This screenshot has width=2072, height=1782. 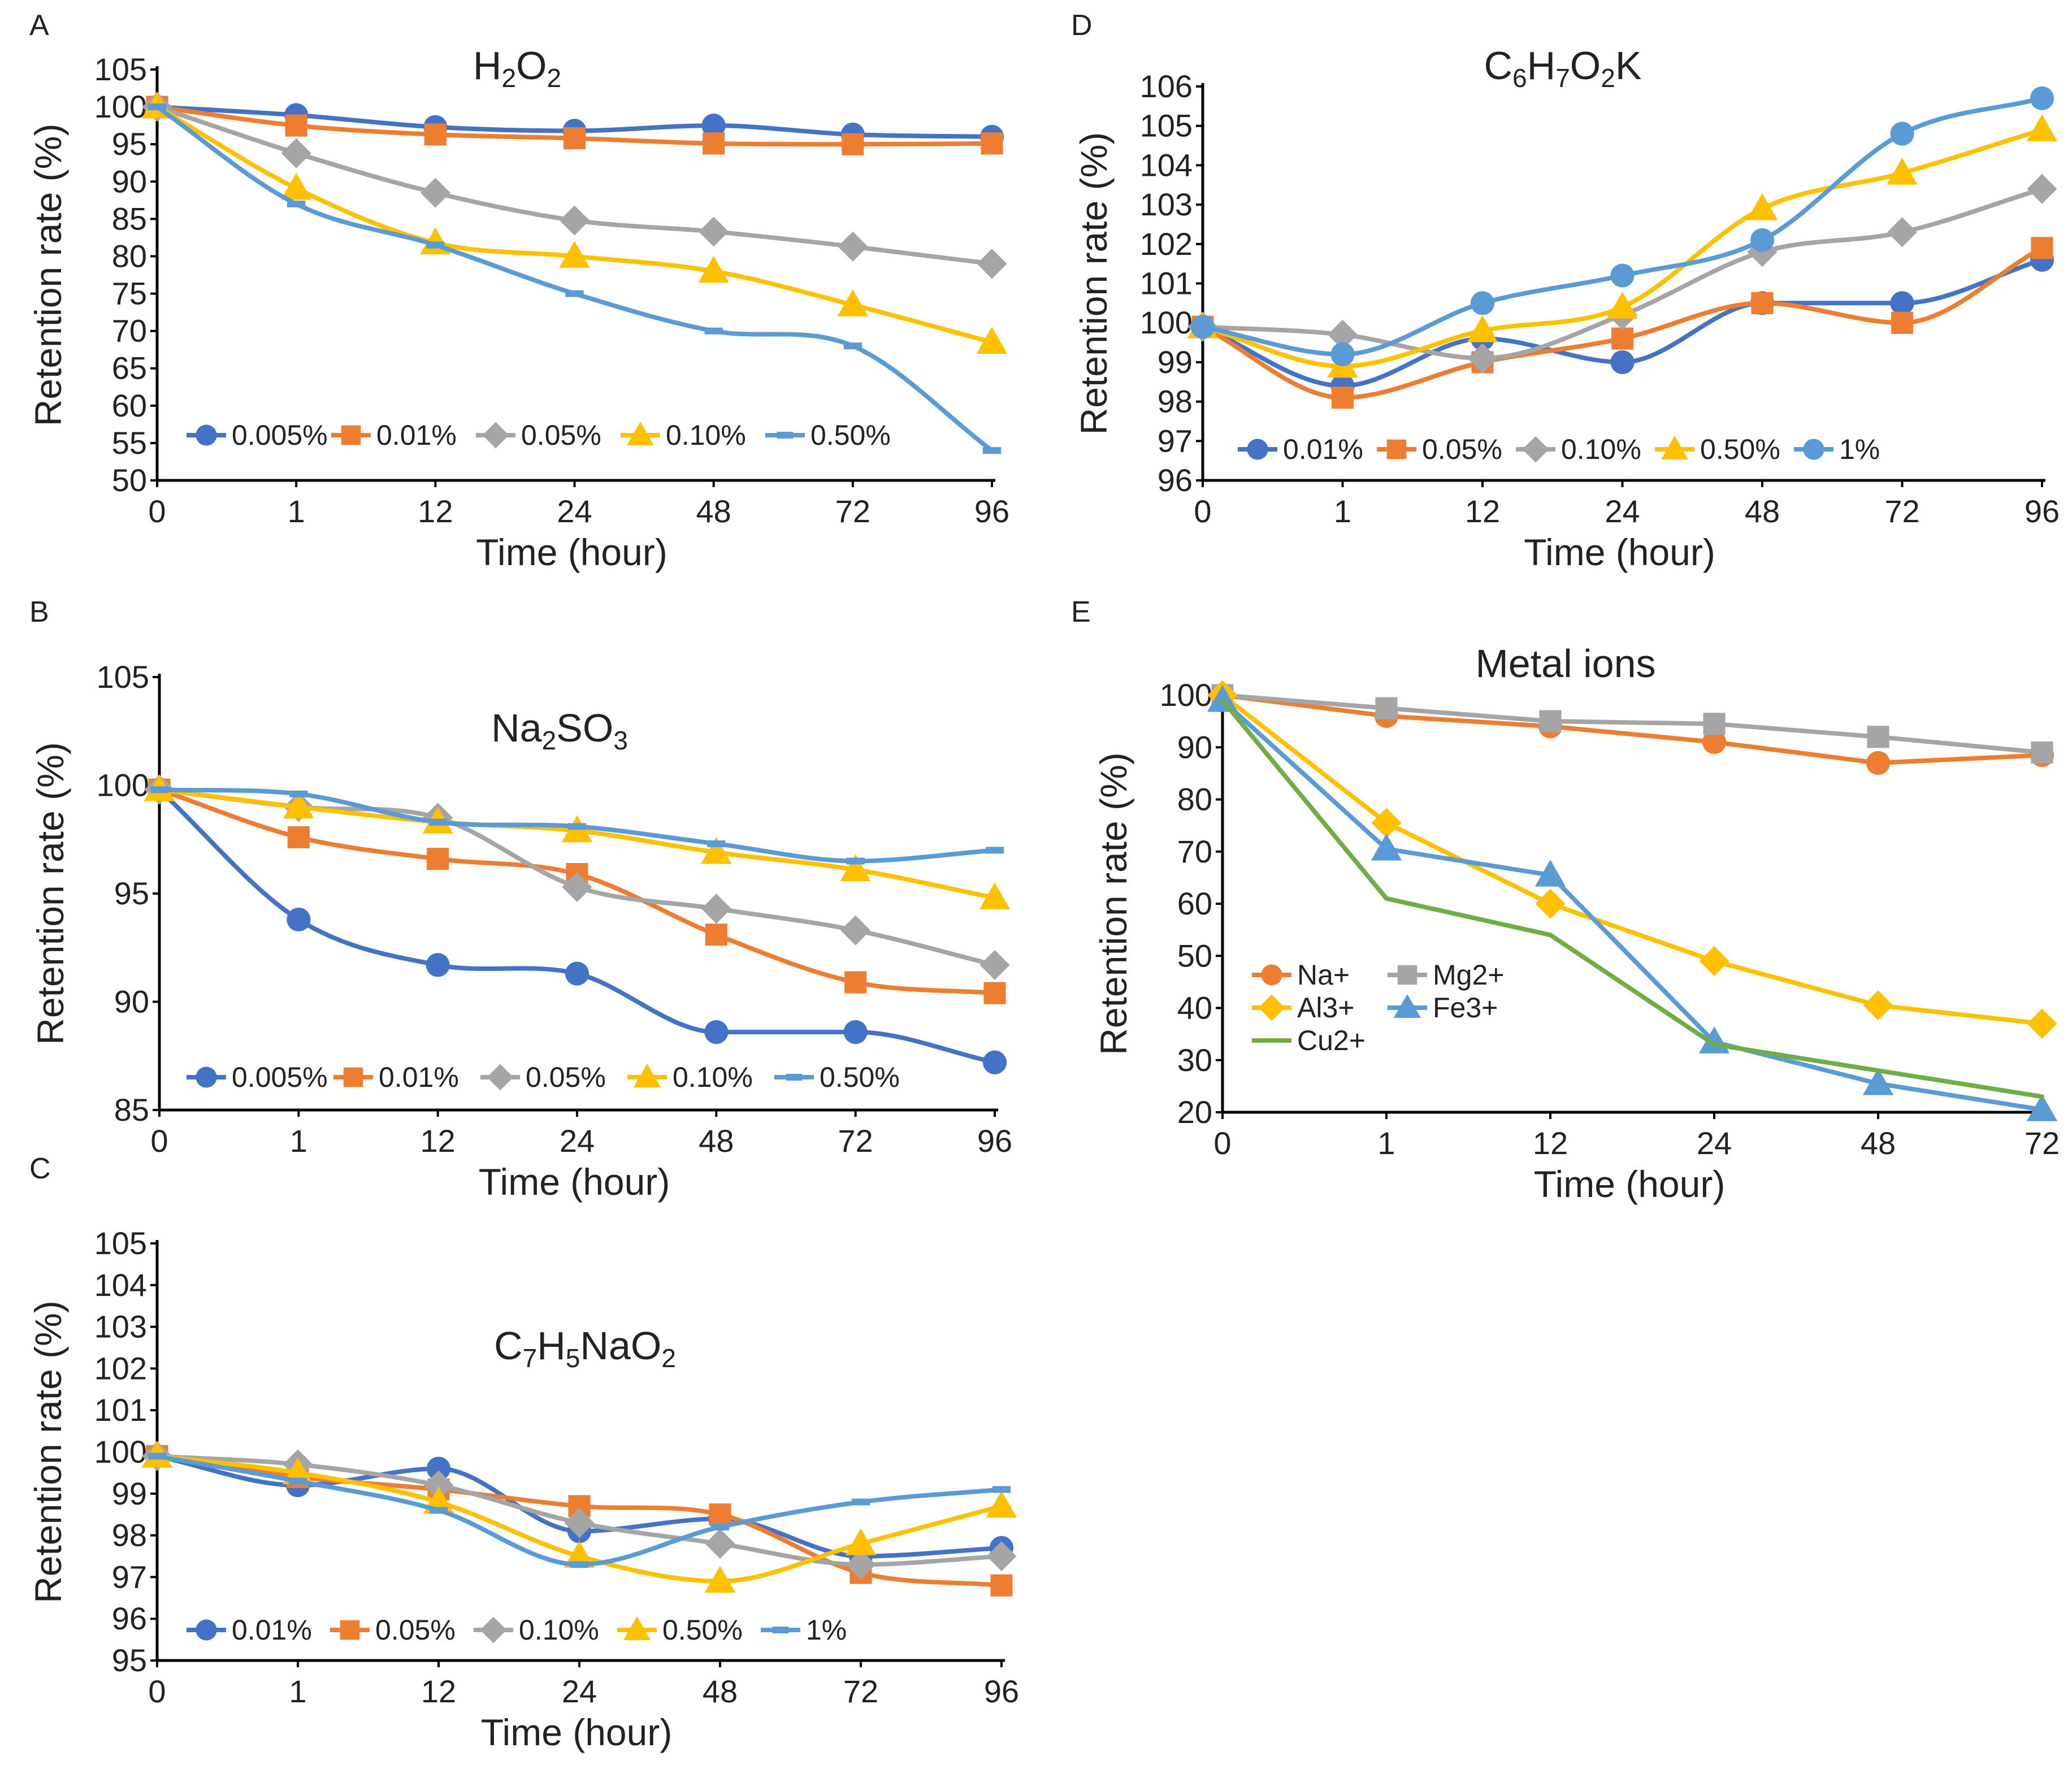 What do you see at coordinates (129, 181) in the screenshot?
I see `y-tick-label: 90` at bounding box center [129, 181].